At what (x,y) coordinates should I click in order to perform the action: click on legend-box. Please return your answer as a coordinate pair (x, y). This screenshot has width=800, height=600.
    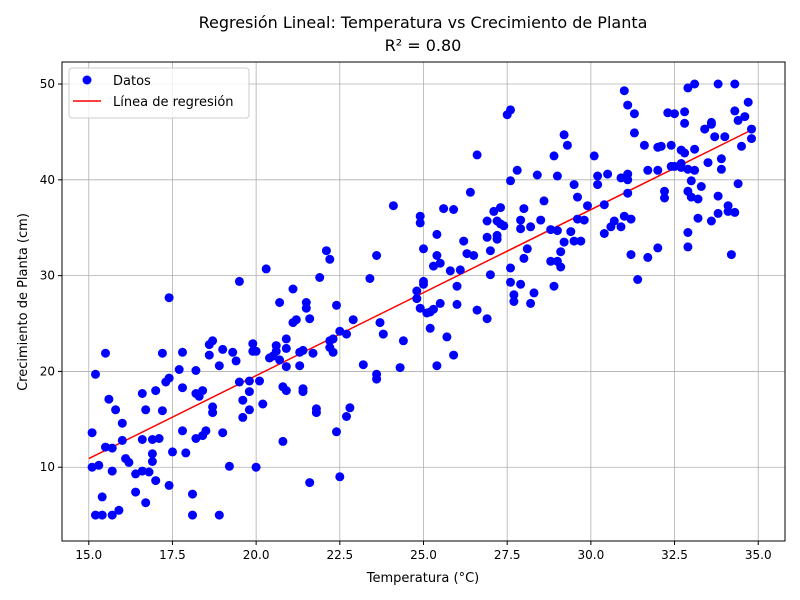
    Looking at the image, I should click on (159, 93).